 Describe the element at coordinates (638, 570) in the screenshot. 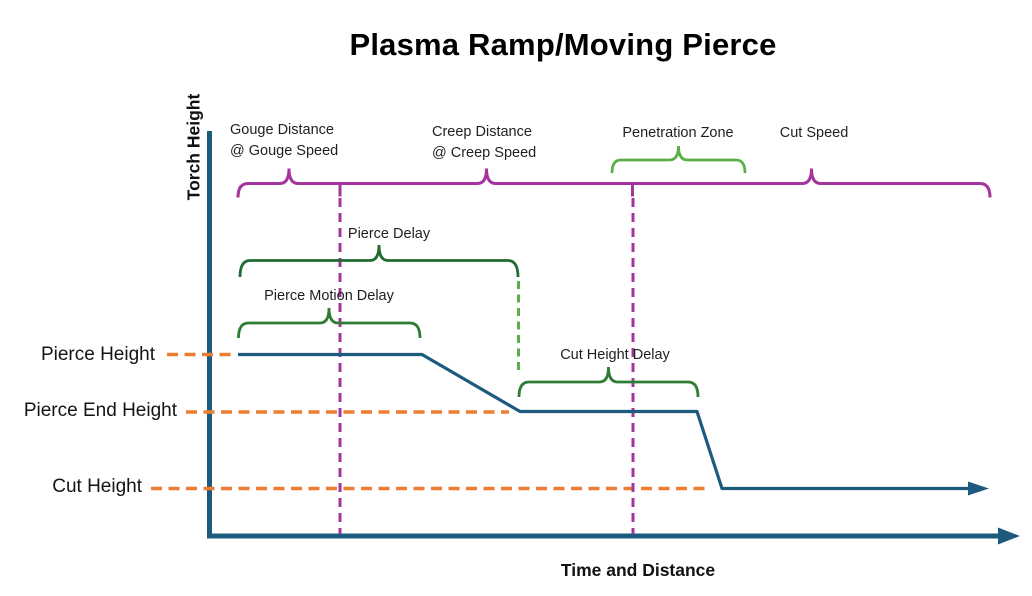

I see `x-axis-label: Time and Distance` at that location.